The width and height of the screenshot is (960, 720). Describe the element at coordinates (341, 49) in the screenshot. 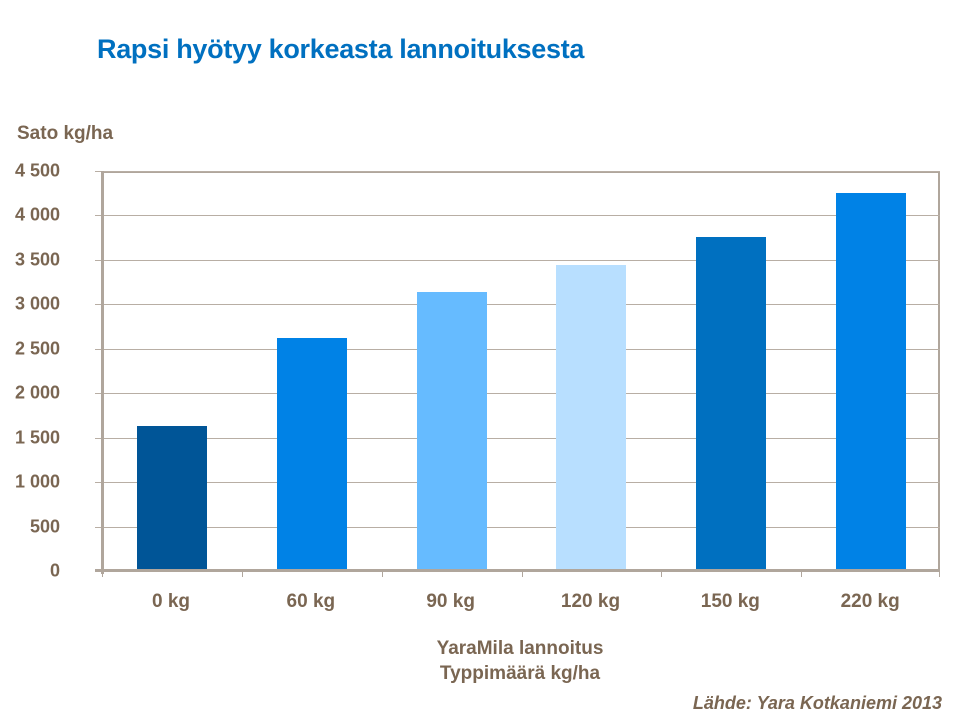

I see `chart-title: Rapsi hyötyy korkeasta lannoituksesta` at that location.